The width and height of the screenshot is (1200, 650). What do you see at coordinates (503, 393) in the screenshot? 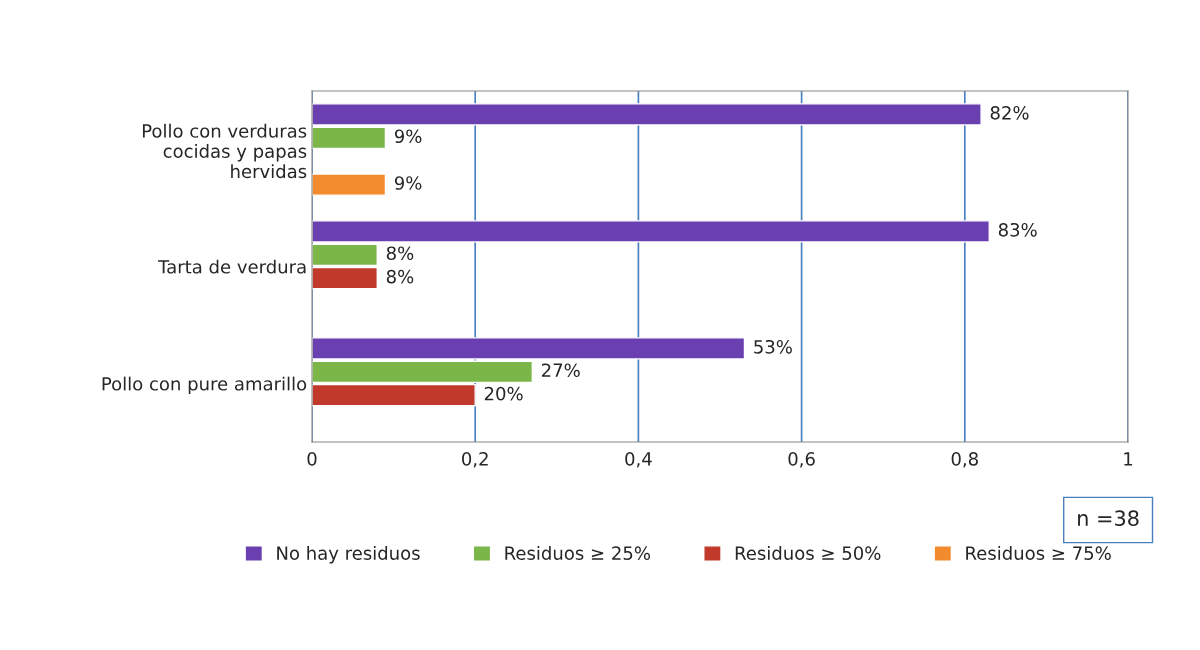
I see `data-label: 20%` at bounding box center [503, 393].